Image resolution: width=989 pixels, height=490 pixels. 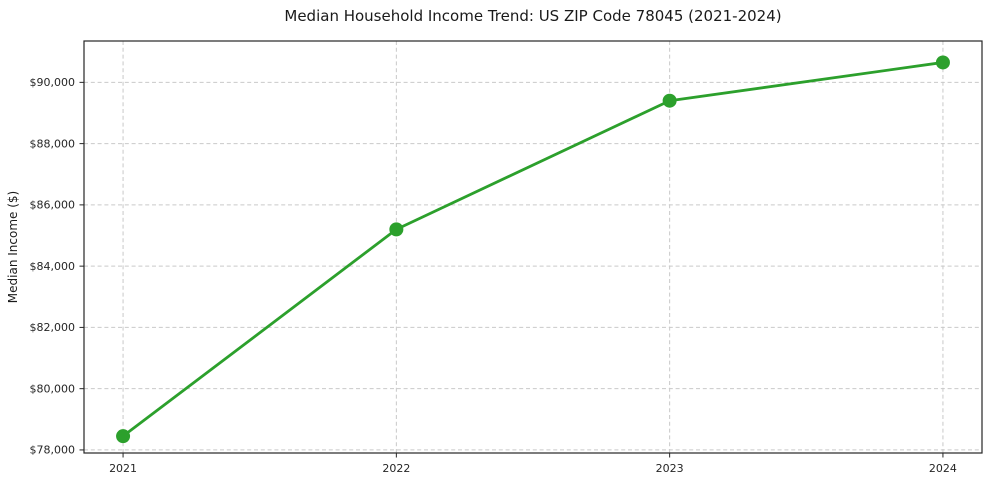 What do you see at coordinates (53, 450) in the screenshot?
I see `y-tick-label: $78,000` at bounding box center [53, 450].